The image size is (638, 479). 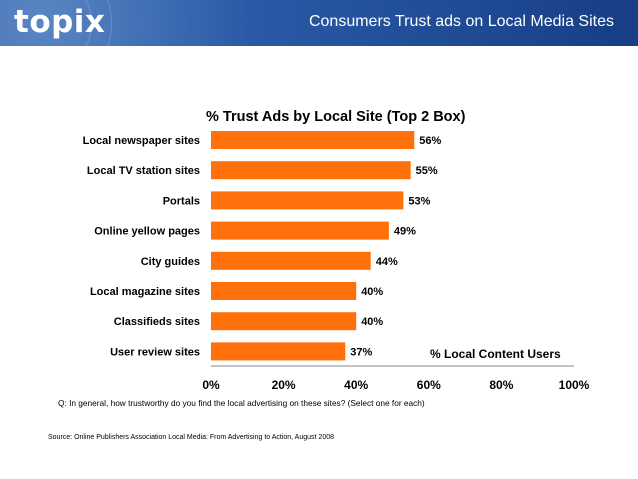 What do you see at coordinates (155, 352) in the screenshot?
I see `category-label: User review sites` at bounding box center [155, 352].